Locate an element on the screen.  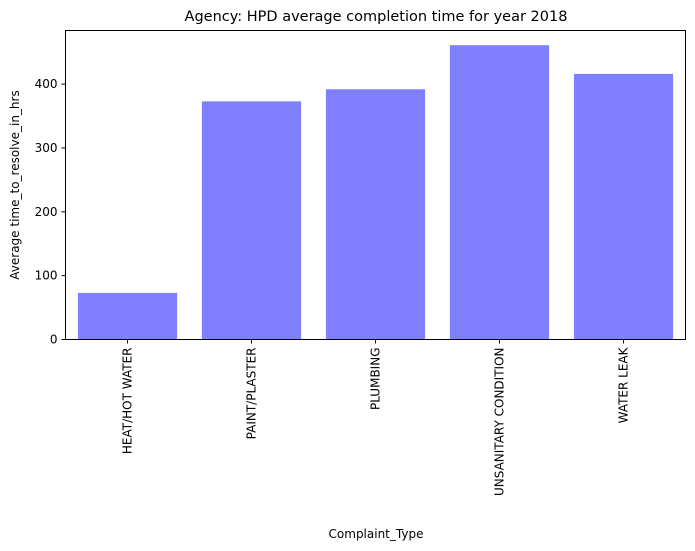
y-tick-label-0: 0 is located at coordinates (54, 340).